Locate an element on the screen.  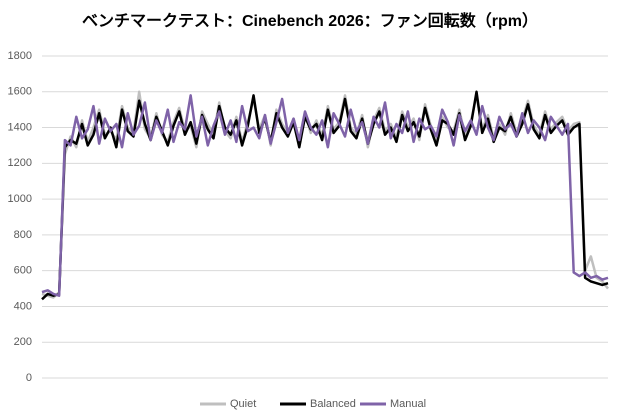
y-tick-label: 1000 is located at coordinates (20, 199).